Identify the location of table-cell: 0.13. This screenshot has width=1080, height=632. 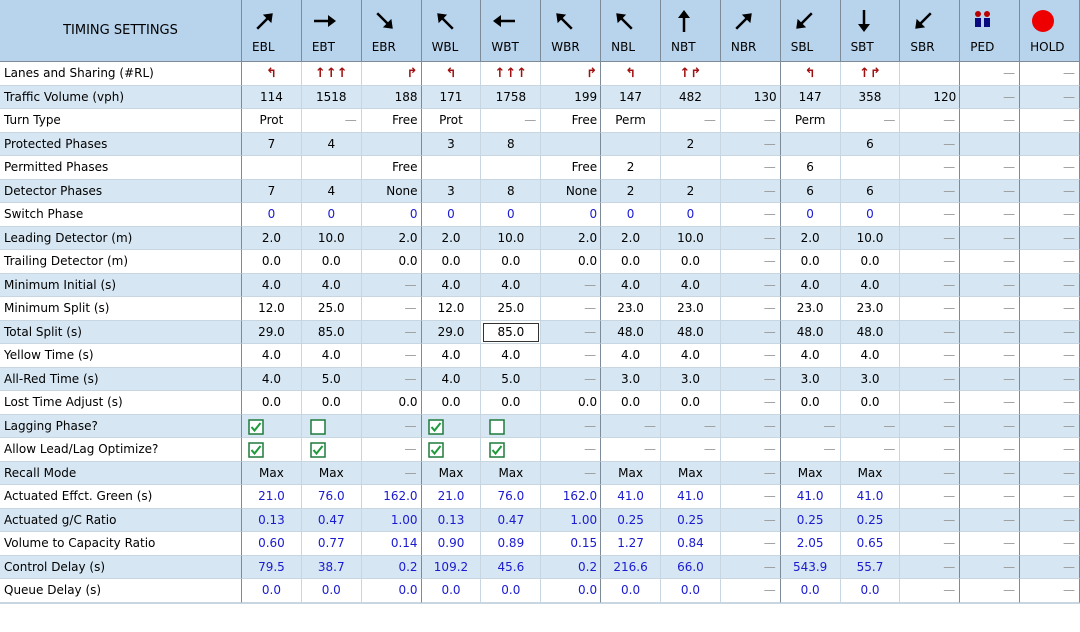
(272, 520).